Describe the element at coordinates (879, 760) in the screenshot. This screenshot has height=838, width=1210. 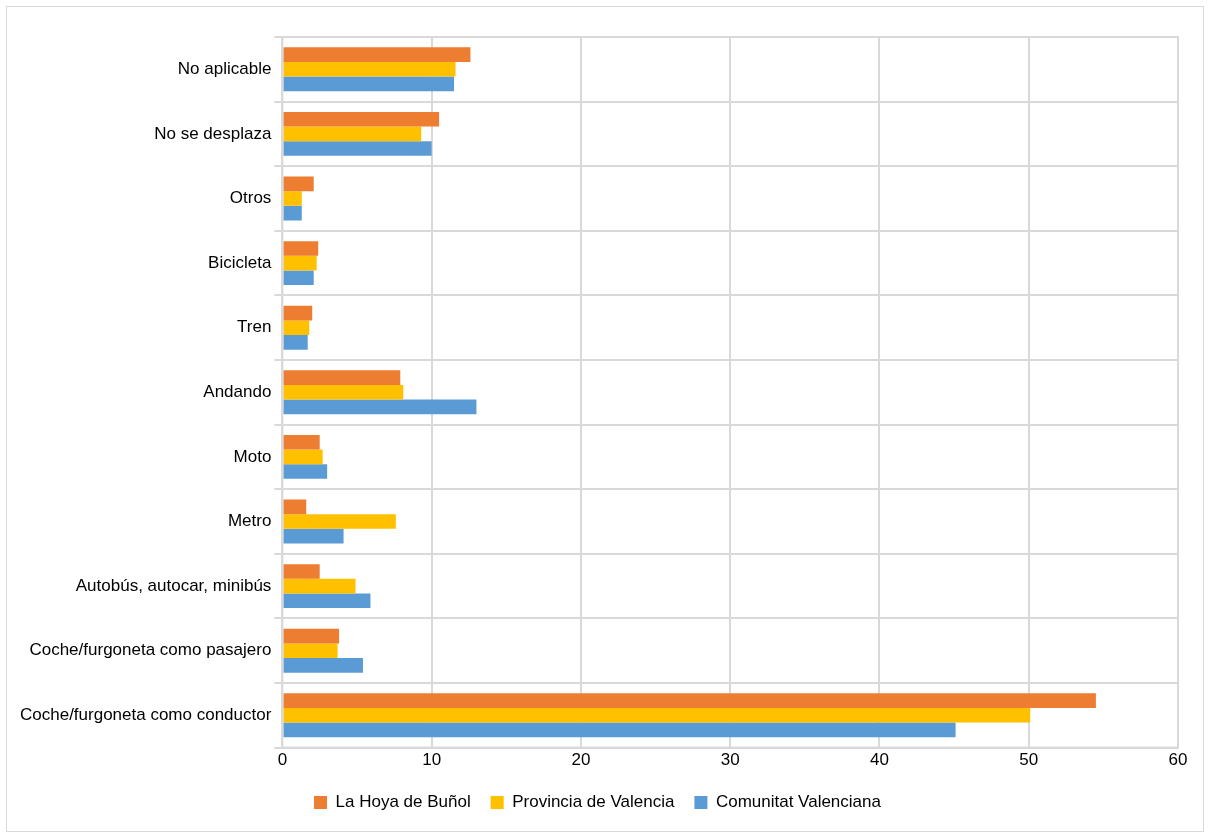
I see `x-tick-label: 40` at that location.